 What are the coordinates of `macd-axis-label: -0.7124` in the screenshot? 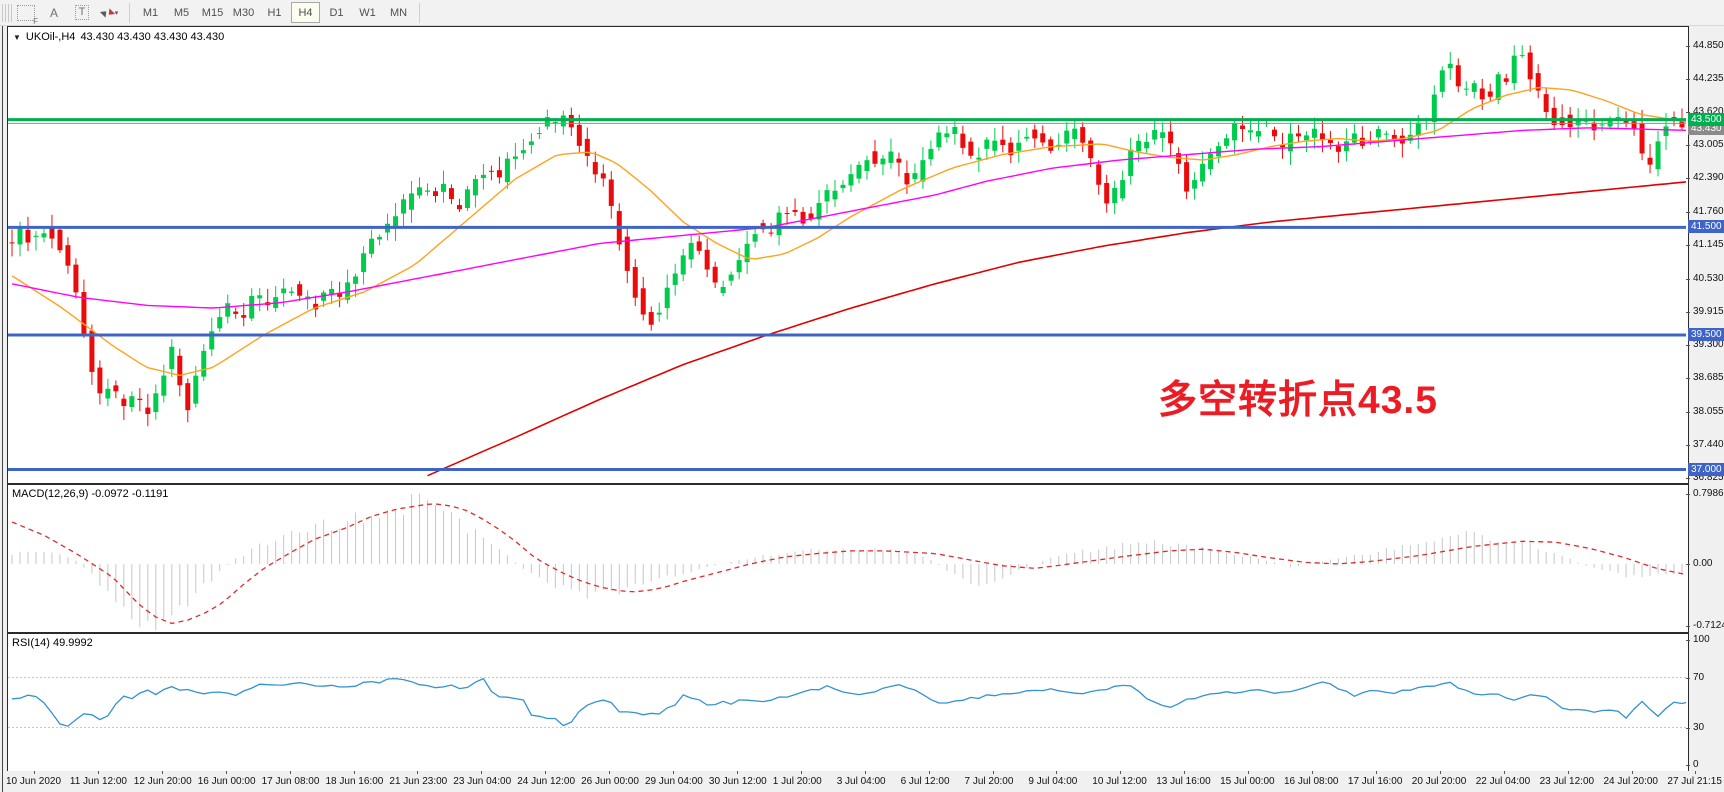 It's located at (1705, 625).